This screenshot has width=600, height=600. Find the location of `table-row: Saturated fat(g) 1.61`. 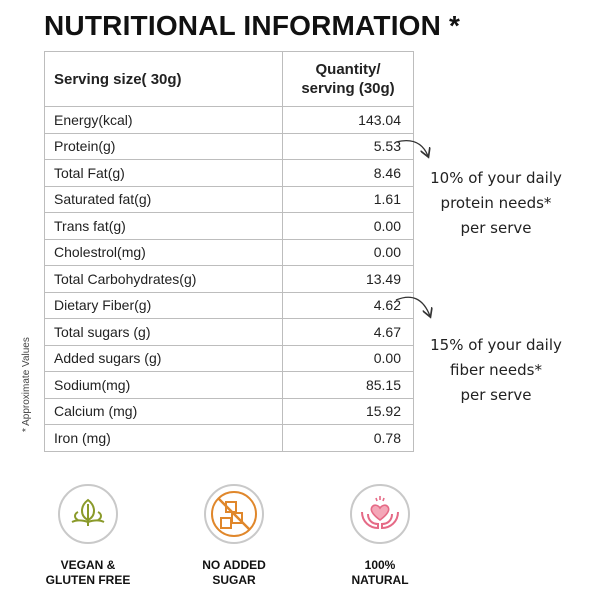

table-row: Saturated fat(g) 1.61 is located at coordinates (229, 199).